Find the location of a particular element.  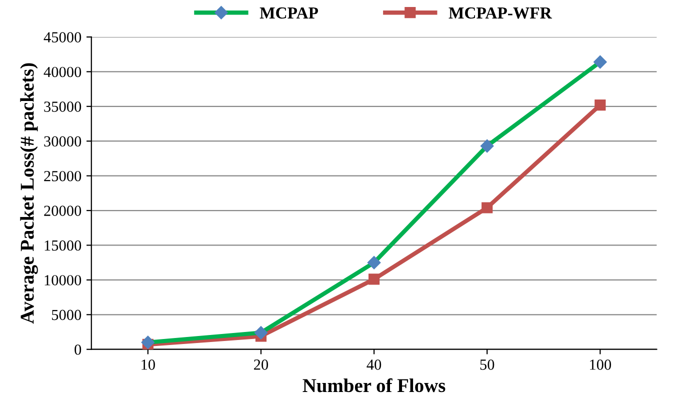

y-tick-label: 0 is located at coordinates (78, 349).